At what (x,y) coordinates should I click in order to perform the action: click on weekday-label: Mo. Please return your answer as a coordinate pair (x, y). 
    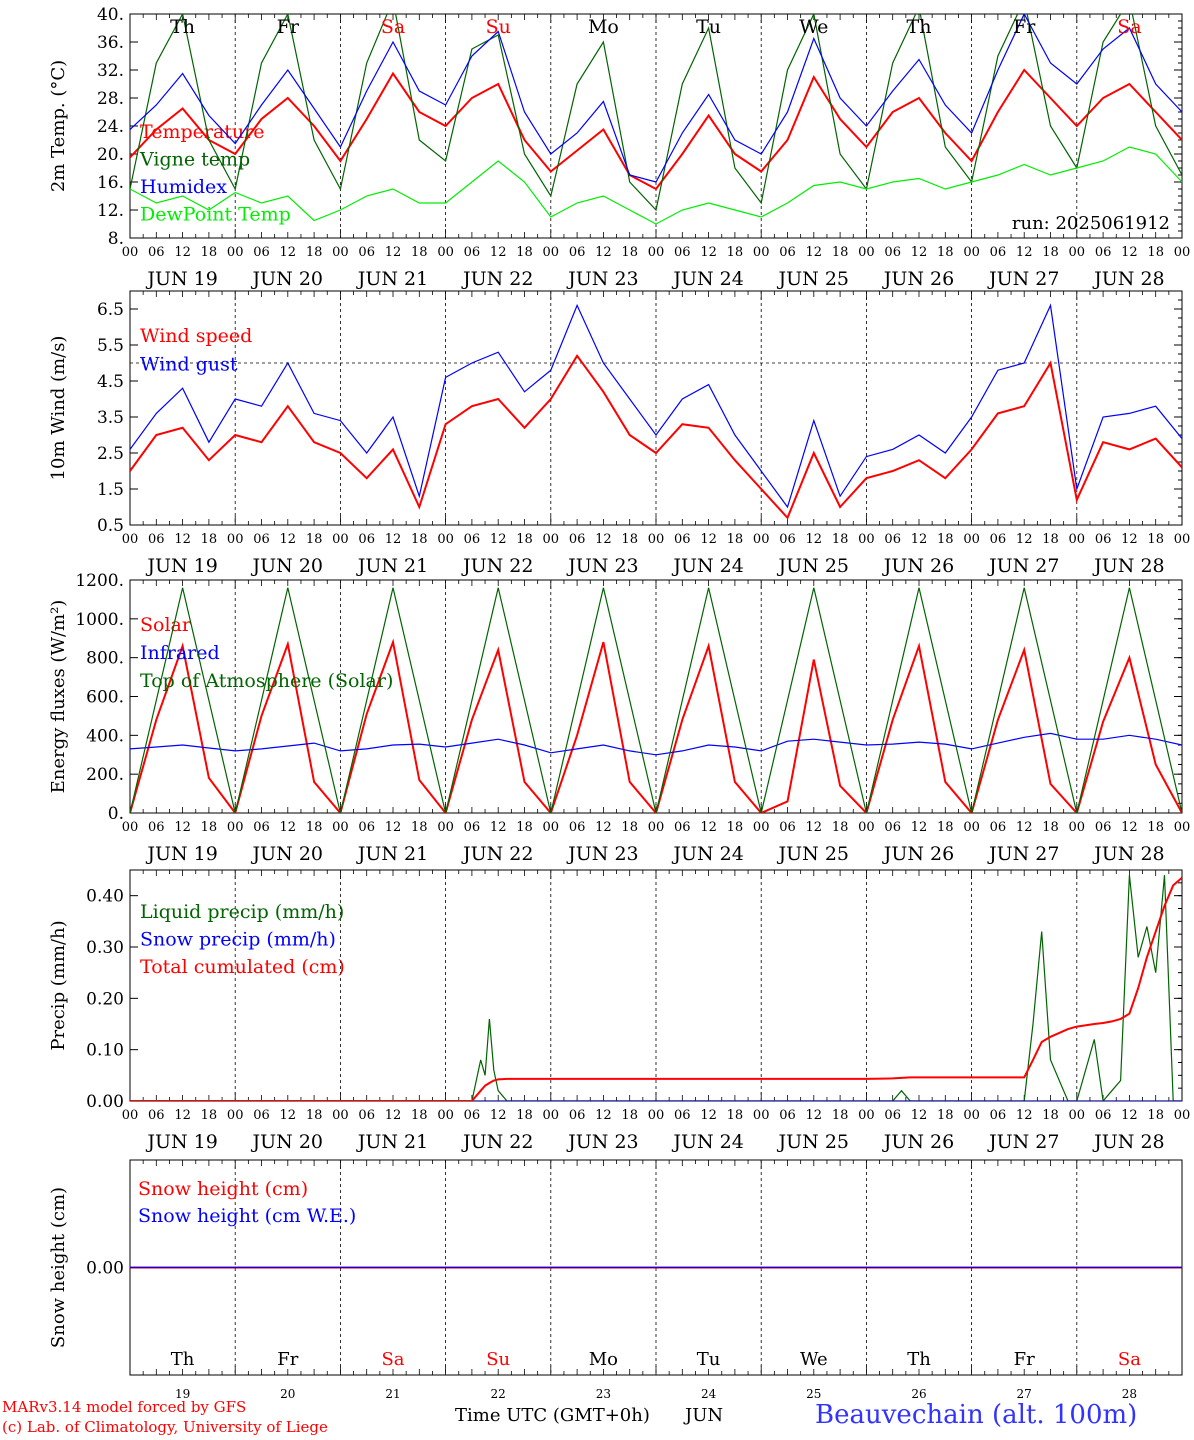
    Looking at the image, I should click on (603, 27).